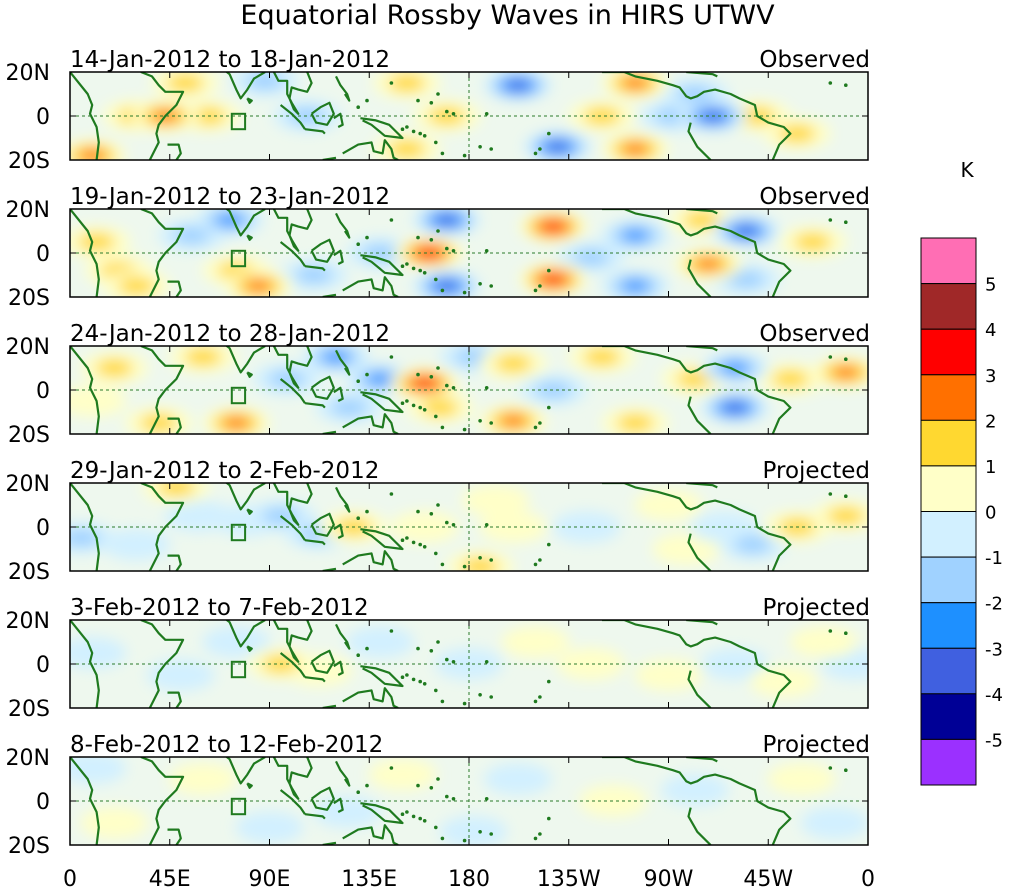 This screenshot has height=890, width=1015. I want to click on map-panel: 20N 0 20S 3-Feb-2012 to 7-Feb-2012 Projected, so click(438, 658).